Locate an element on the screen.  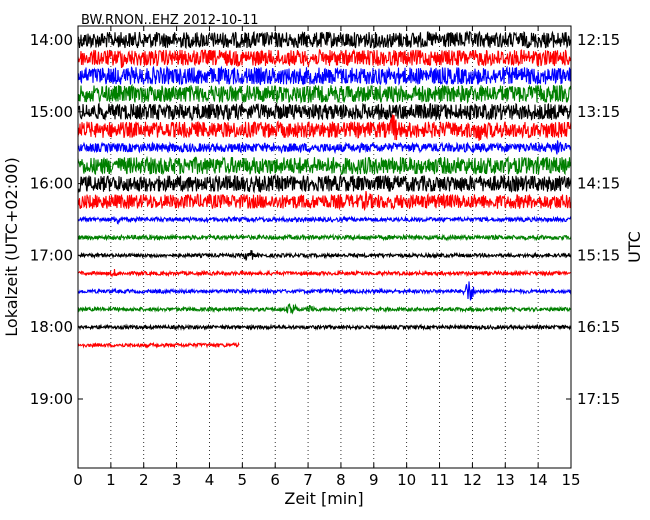
y-tick-label-right-0: 12:15 is located at coordinates (598, 40).